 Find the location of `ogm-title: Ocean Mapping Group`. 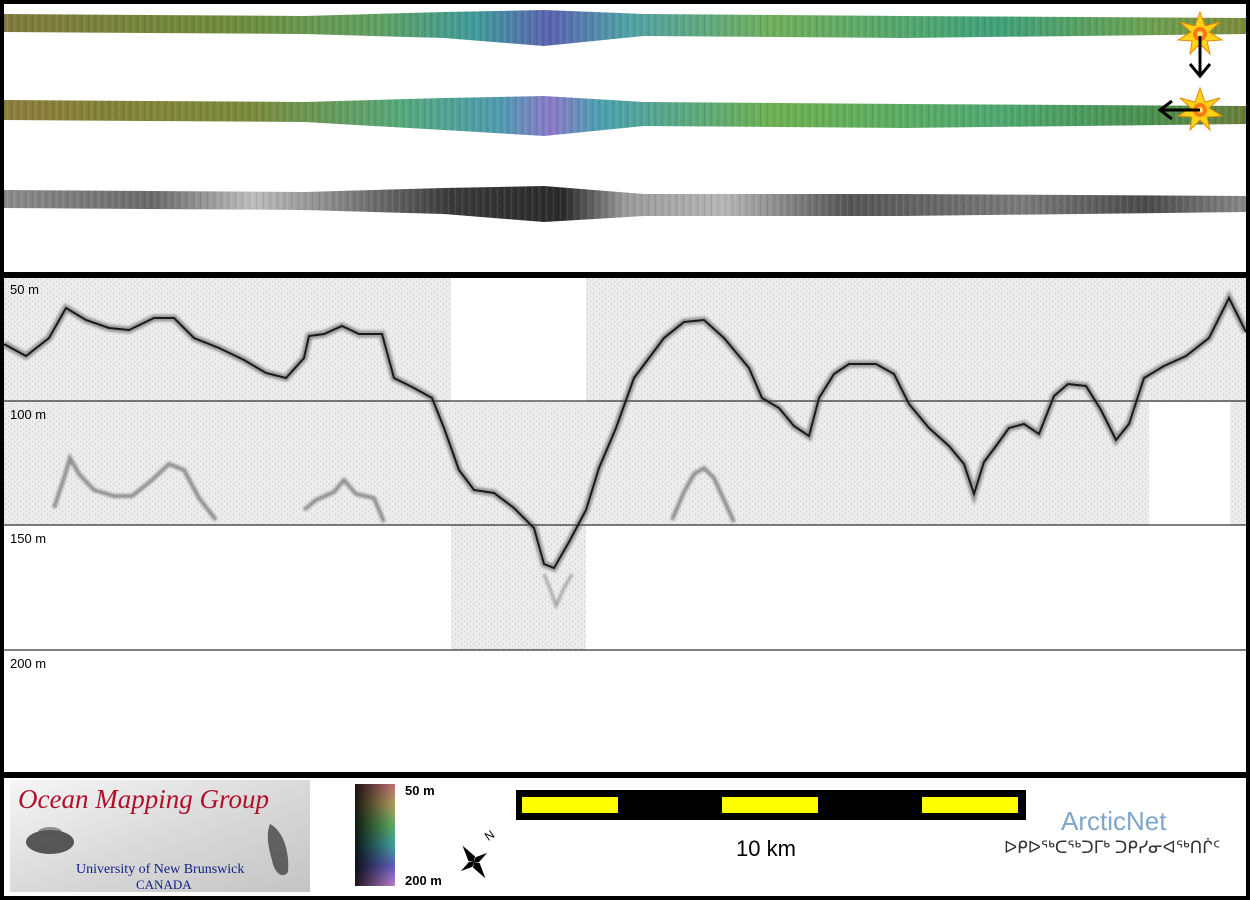

ogm-title: Ocean Mapping Group is located at coordinates (143, 799).